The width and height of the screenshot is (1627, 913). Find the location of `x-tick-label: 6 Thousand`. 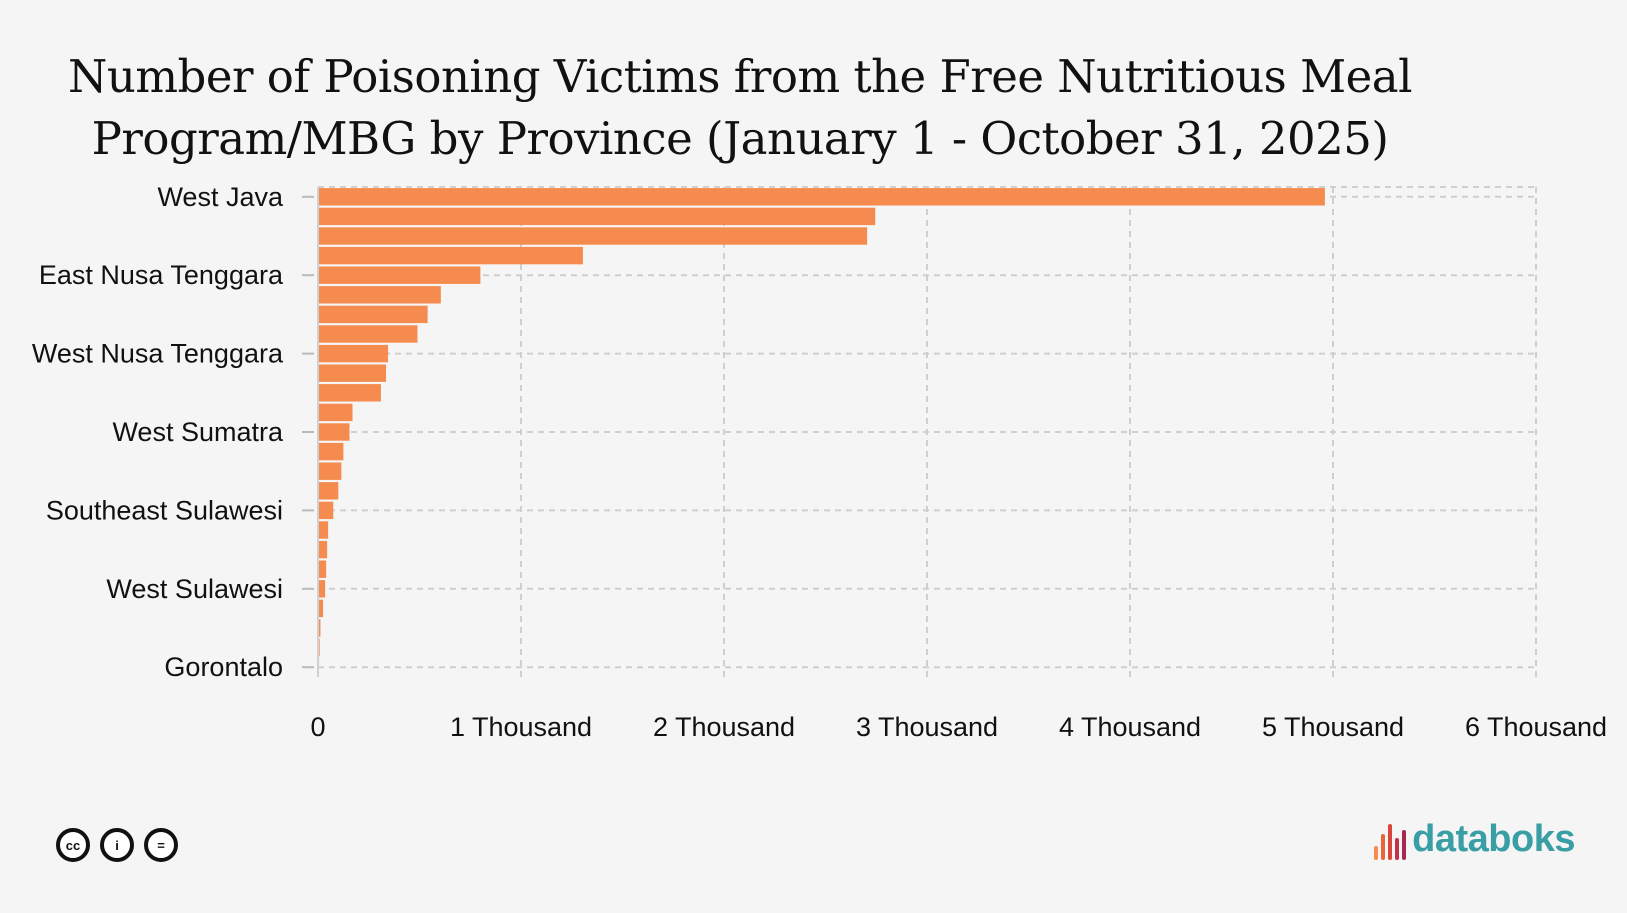

x-tick-label: 6 Thousand is located at coordinates (1536, 727).